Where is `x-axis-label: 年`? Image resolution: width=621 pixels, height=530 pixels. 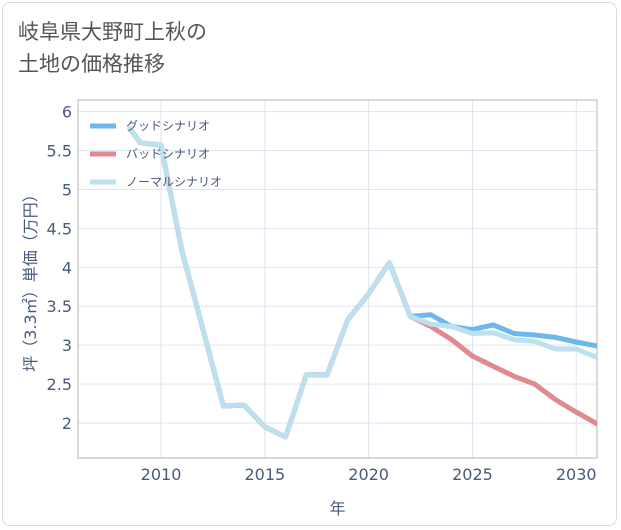 x-axis-label: 年 is located at coordinates (337, 508).